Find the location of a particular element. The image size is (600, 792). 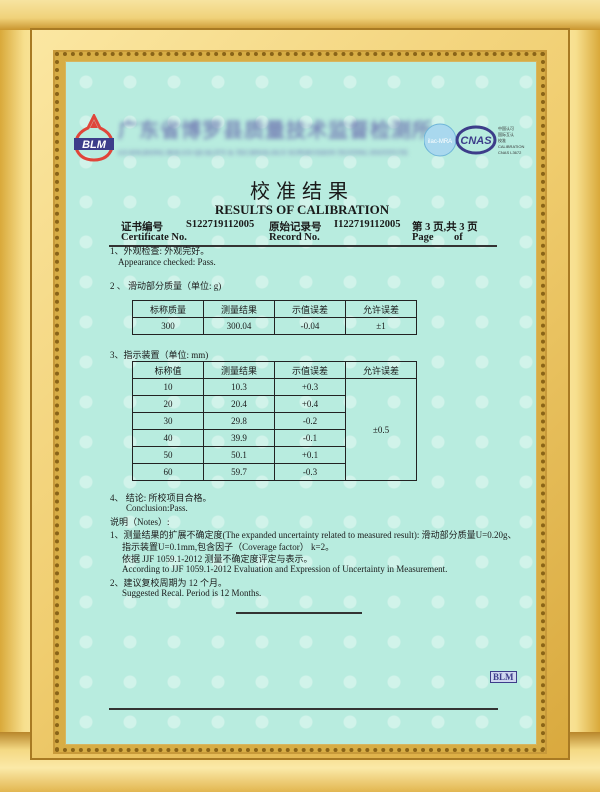

note-line: 指示装置U=0.1mm,包含因子（Coverage factor） k=2。 is located at coordinates (228, 547).